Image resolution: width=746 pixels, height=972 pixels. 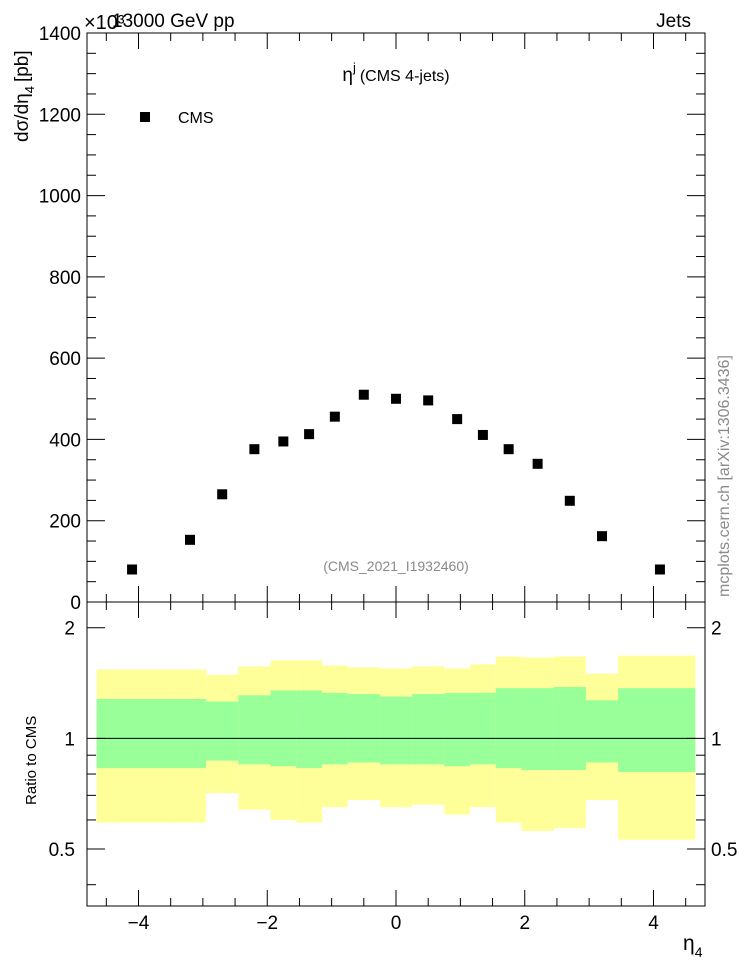 What do you see at coordinates (104, 23) in the screenshot?
I see `y-exponent-label: ×10³` at bounding box center [104, 23].